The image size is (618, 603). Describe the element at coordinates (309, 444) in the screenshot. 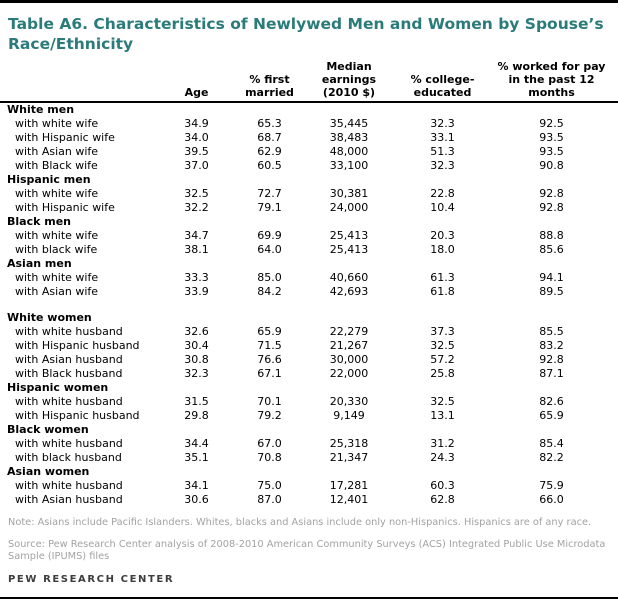

I see `table-row: with white husband 34.4 67.0 25,318 31.2 85.4` at that location.